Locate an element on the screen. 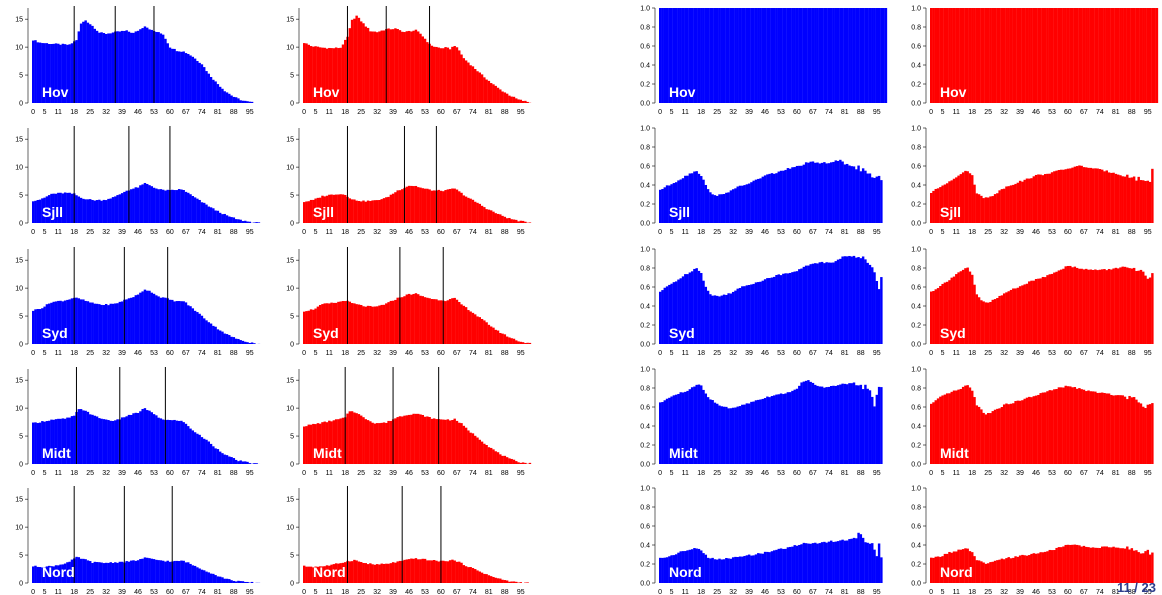  x-tick-label: 5 is located at coordinates (316, 592).